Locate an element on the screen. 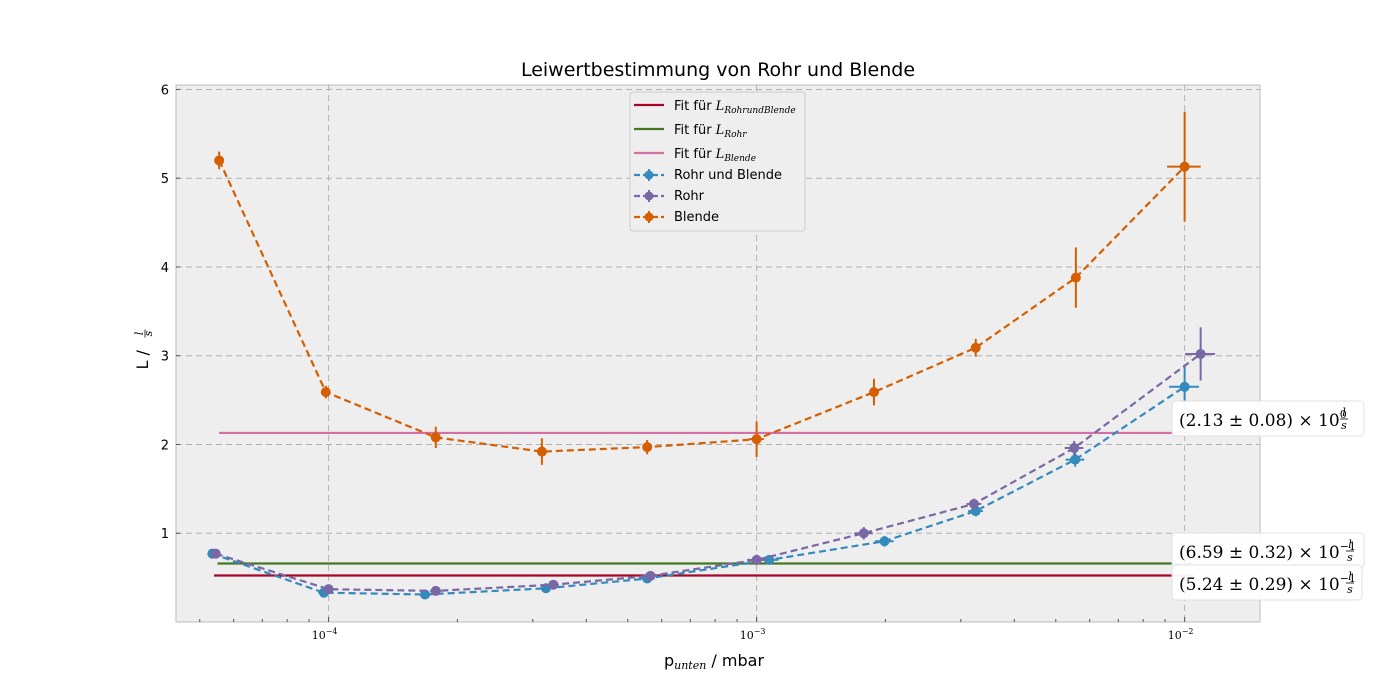  legend-label: Blende is located at coordinates (696, 217).